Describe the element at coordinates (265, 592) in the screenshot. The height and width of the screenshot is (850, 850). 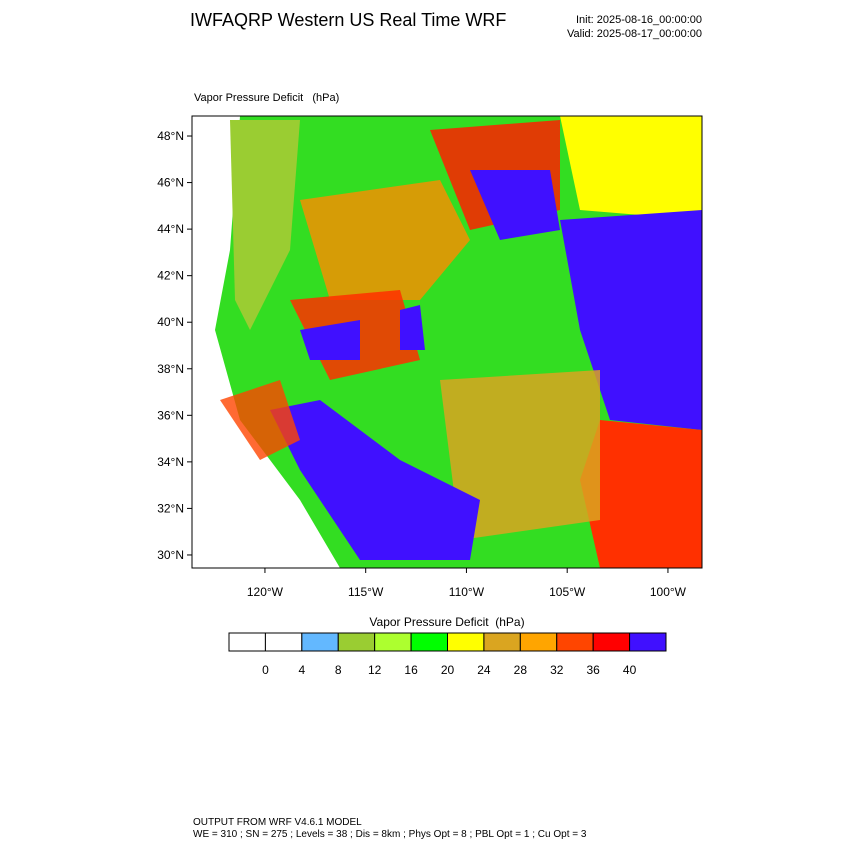
I see `x-tick-label: 120°W` at that location.